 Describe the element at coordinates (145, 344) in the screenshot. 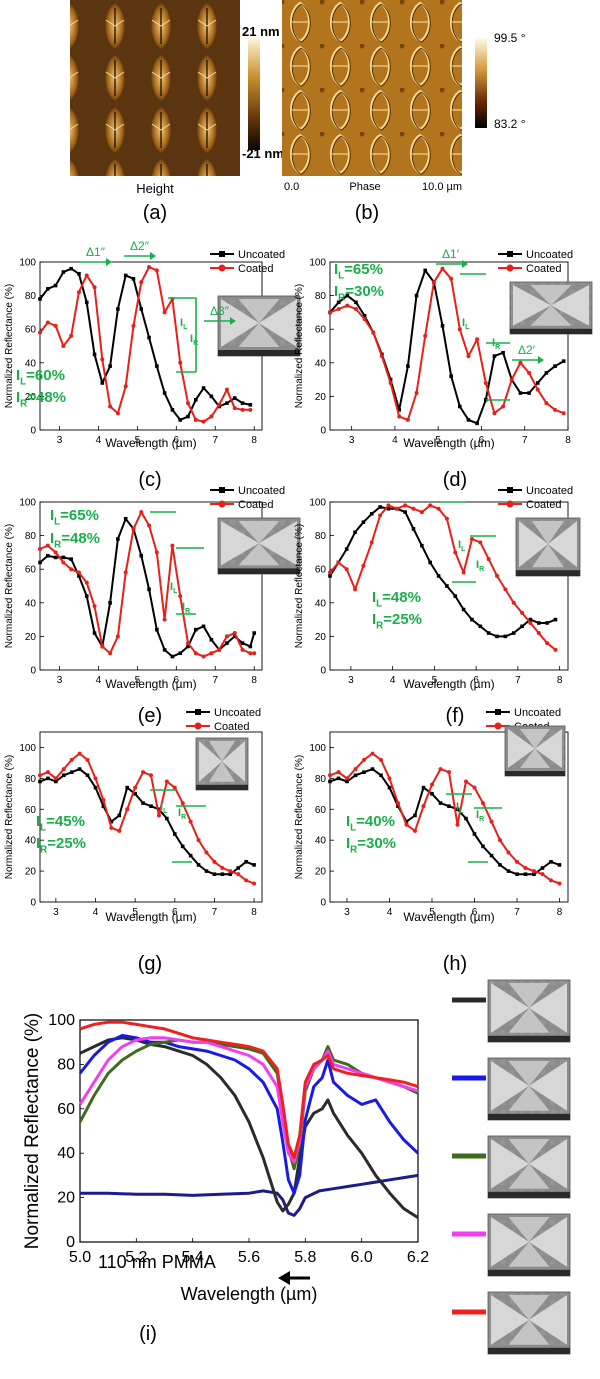

I see `series-line-c-coated` at that location.